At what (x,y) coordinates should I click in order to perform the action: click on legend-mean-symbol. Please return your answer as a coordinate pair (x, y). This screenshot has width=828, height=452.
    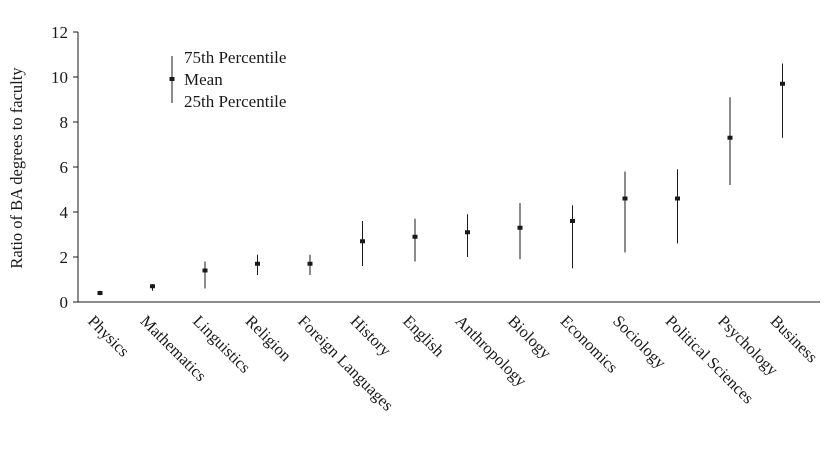
    Looking at the image, I should click on (172, 79).